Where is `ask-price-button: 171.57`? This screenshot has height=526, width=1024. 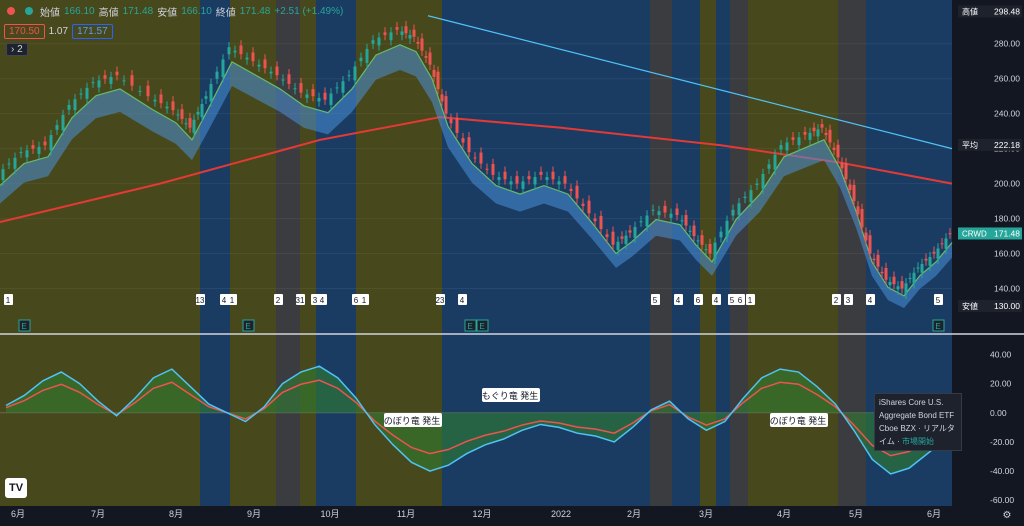 ask-price-button: 171.57 is located at coordinates (92, 31).